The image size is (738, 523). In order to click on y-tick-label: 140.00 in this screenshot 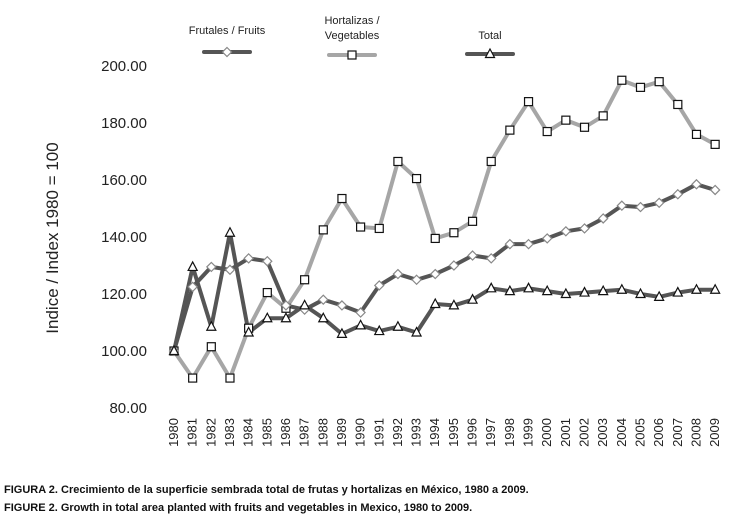, I will do `click(124, 237)`.